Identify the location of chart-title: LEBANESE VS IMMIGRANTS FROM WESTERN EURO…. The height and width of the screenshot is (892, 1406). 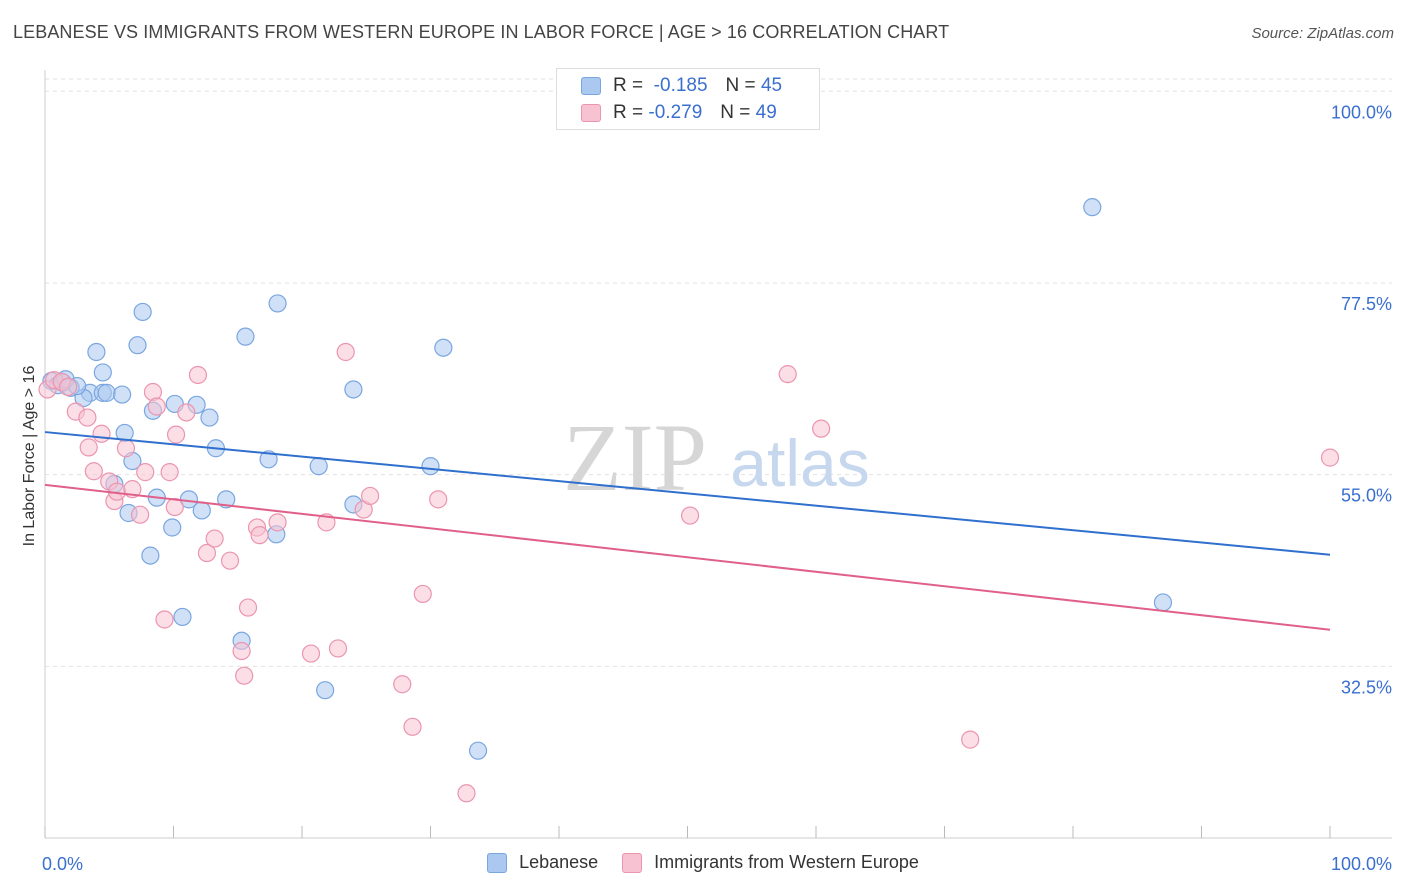
(481, 32).